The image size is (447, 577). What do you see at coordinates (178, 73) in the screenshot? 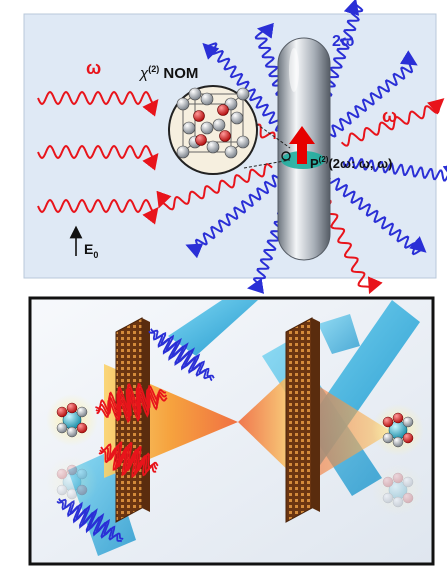
I see `chi-suffix: NOM` at bounding box center [178, 73].